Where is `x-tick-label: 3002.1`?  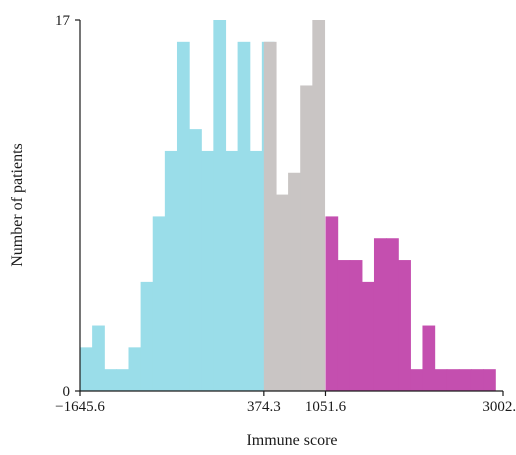 x-tick-label: 3002.1 is located at coordinates (499, 407).